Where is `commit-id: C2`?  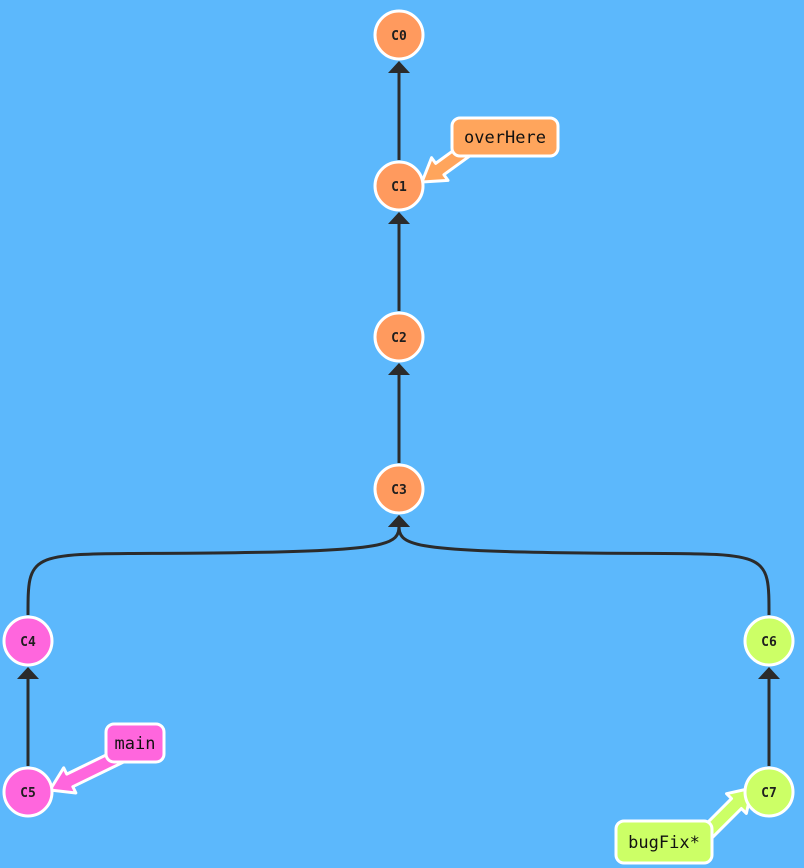 commit-id: C2 is located at coordinates (399, 338).